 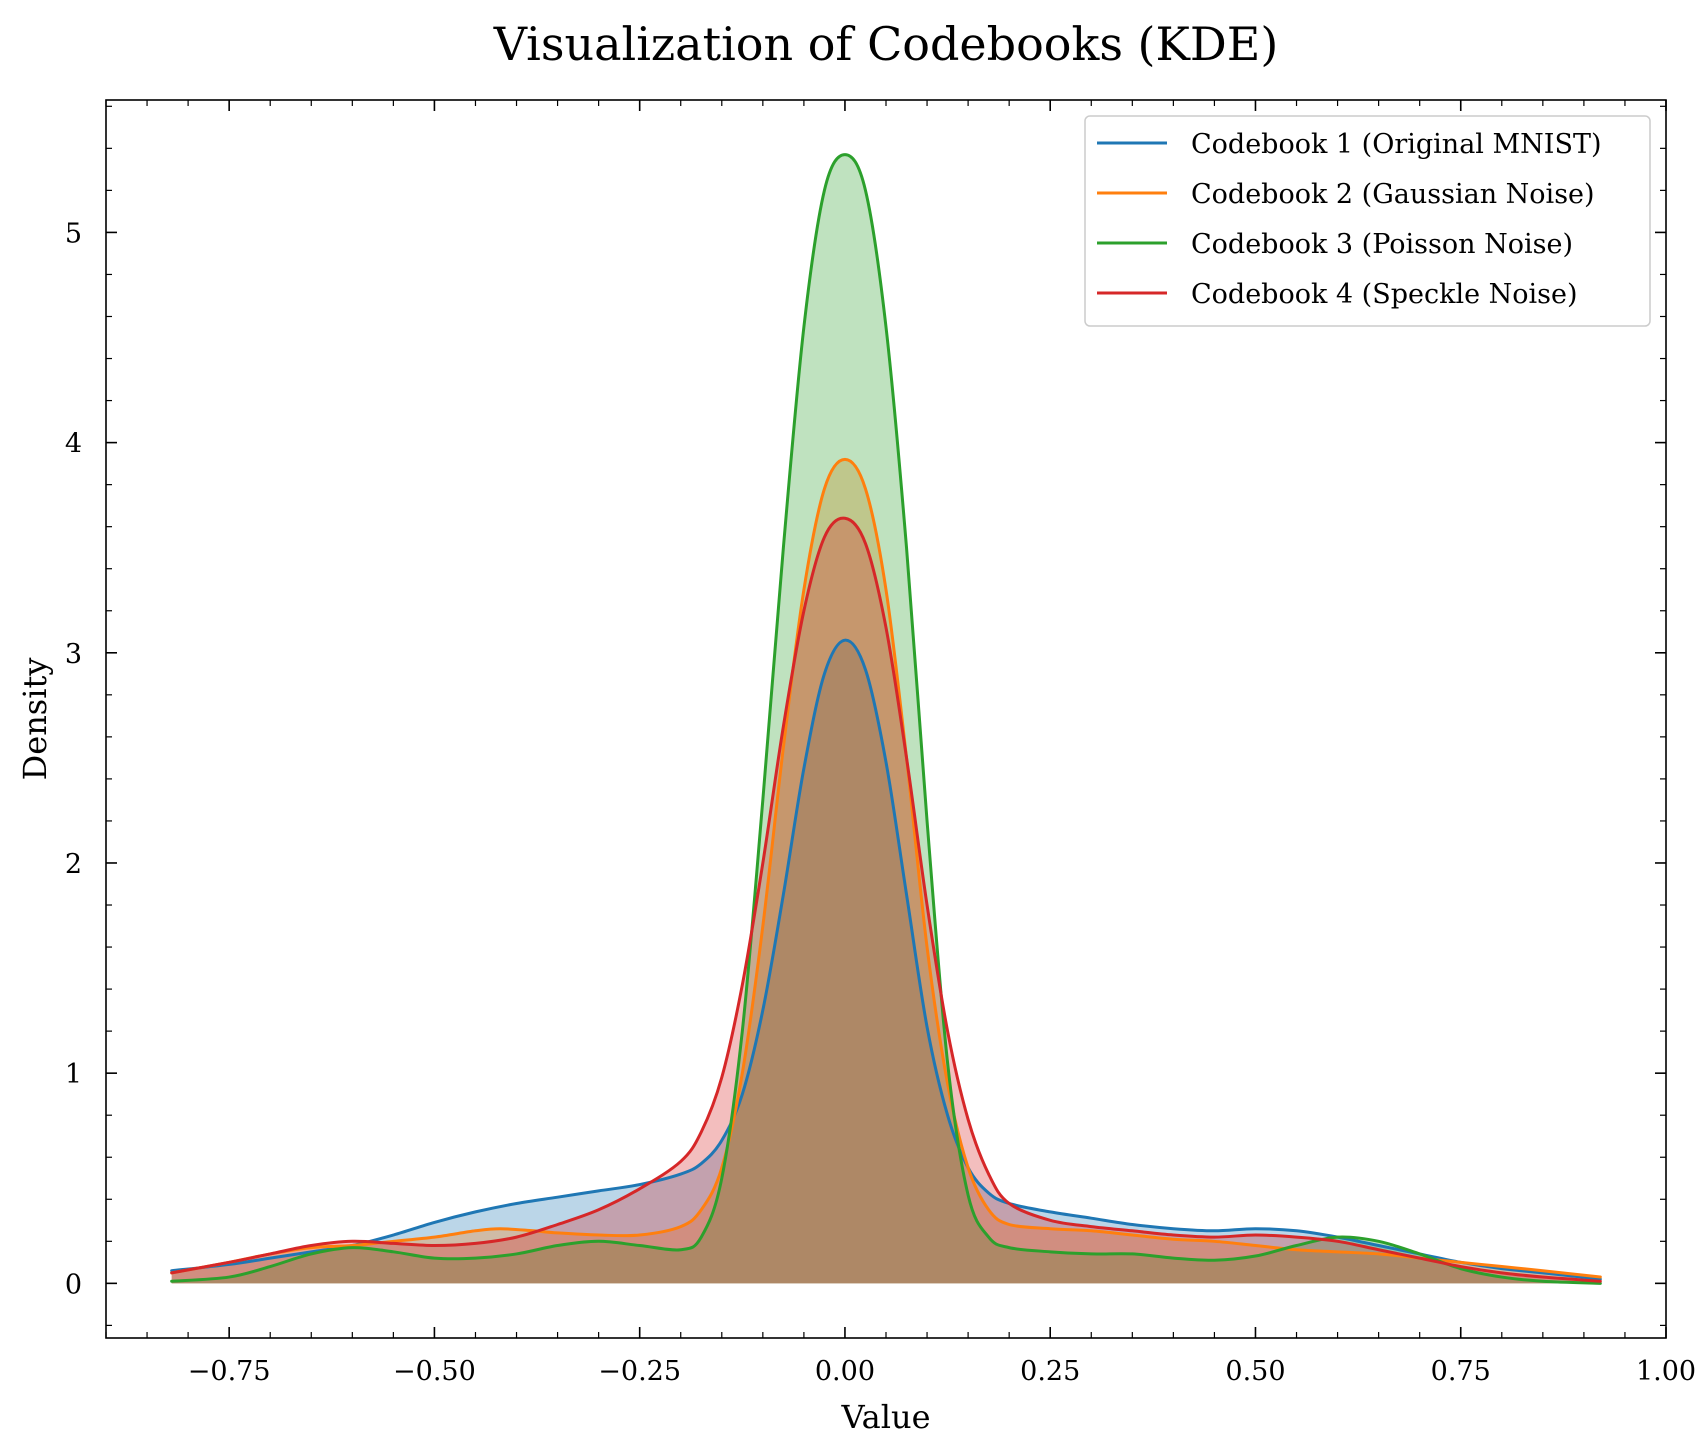 I want to click on legend-label-codebook-3: Codebook 3 (Poisson Noise), so click(x=1382, y=244).